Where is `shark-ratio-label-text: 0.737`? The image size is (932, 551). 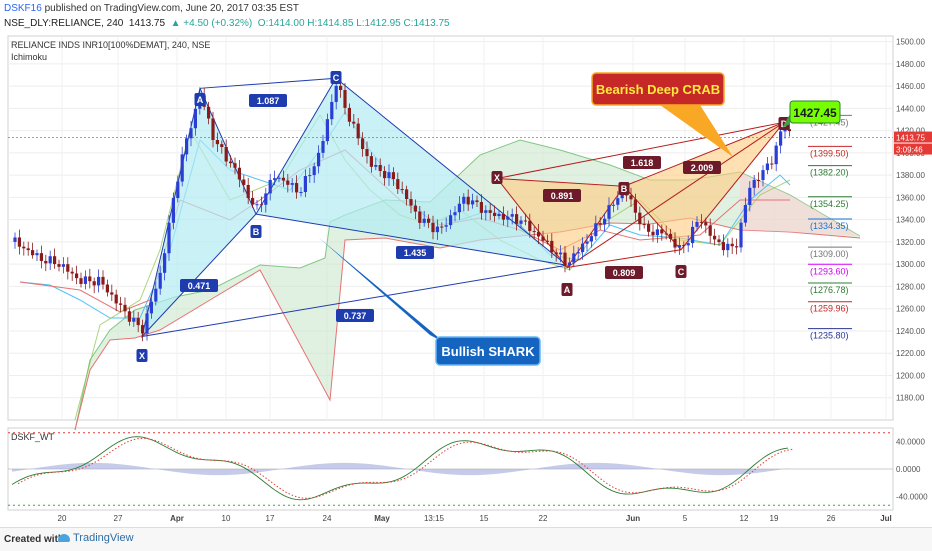
shark-ratio-label-text: 0.737 is located at coordinates (355, 316).